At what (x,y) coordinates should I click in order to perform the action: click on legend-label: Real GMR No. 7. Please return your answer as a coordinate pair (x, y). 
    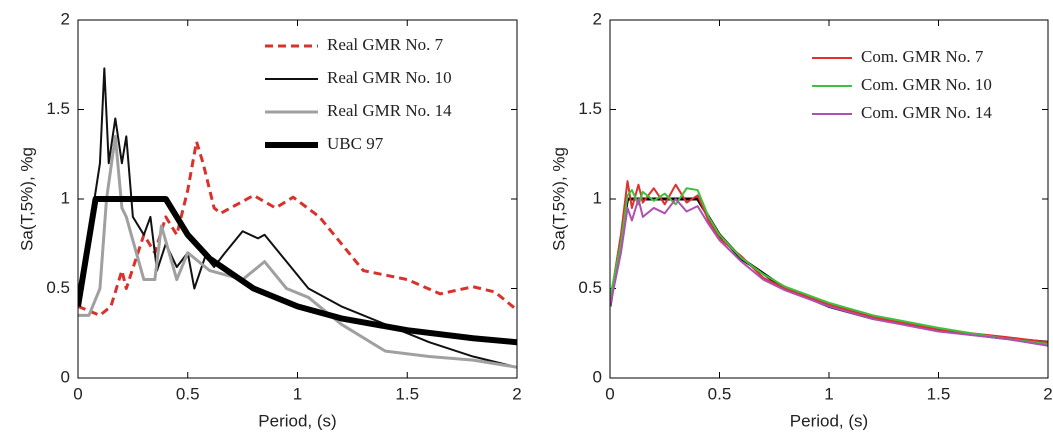
    Looking at the image, I should click on (385, 44).